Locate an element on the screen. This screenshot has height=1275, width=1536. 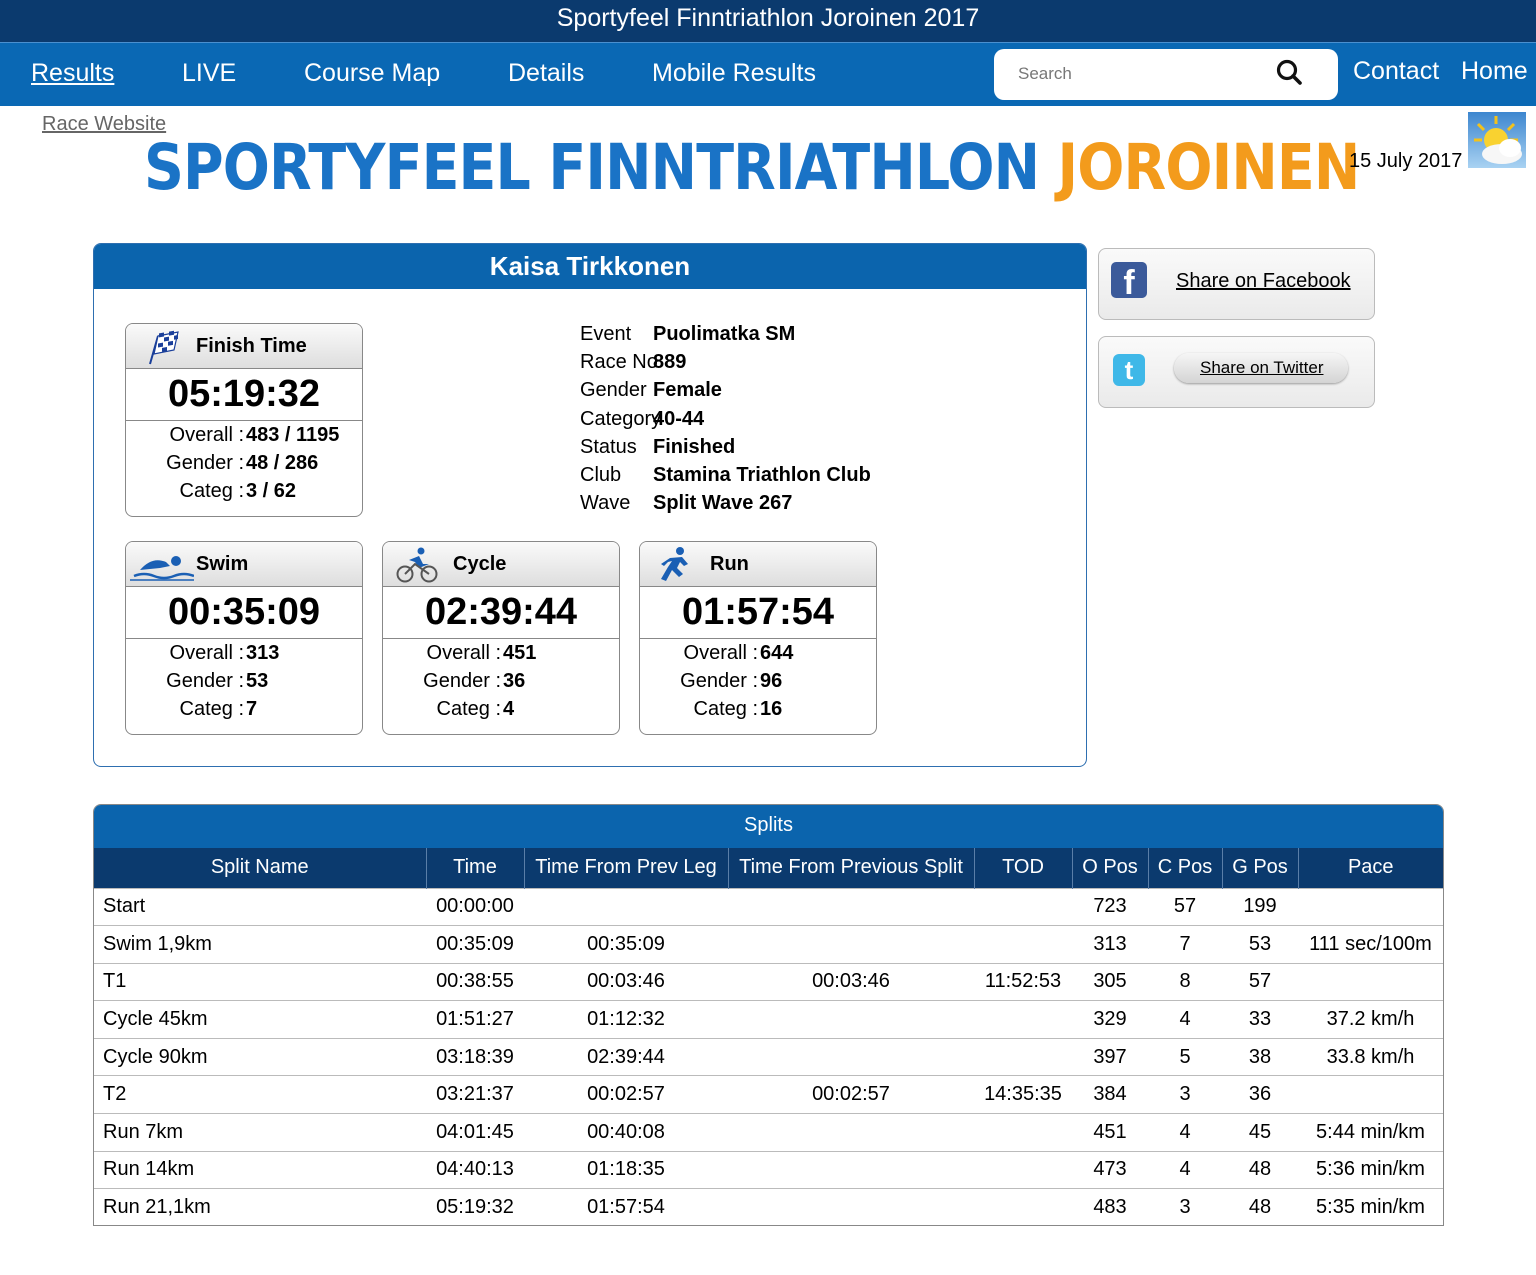
page-title-bar: Sportyfeel Finntriathlon Joroinen 2017 is located at coordinates (768, 21).